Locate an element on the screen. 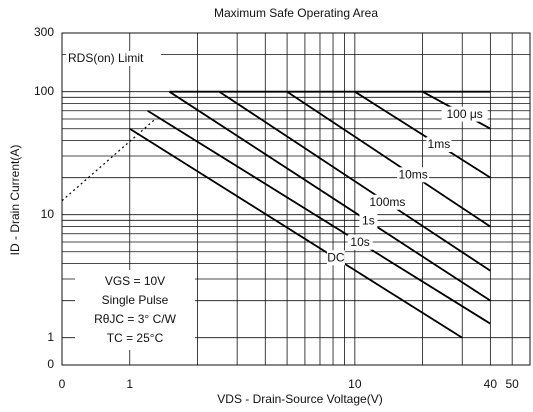  x-axis-label: VDS - Drain-Source Voltage(V) is located at coordinates (299, 399).